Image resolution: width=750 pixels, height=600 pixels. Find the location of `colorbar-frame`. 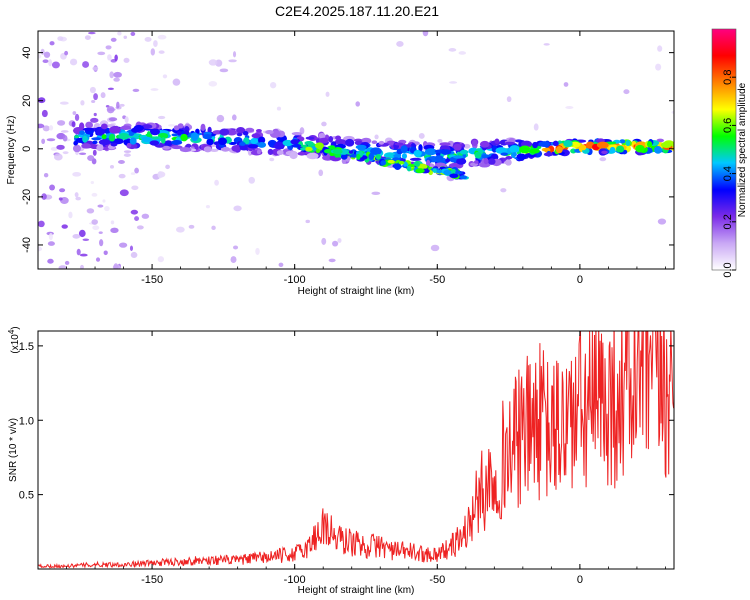

colorbar-frame is located at coordinates (724, 149).